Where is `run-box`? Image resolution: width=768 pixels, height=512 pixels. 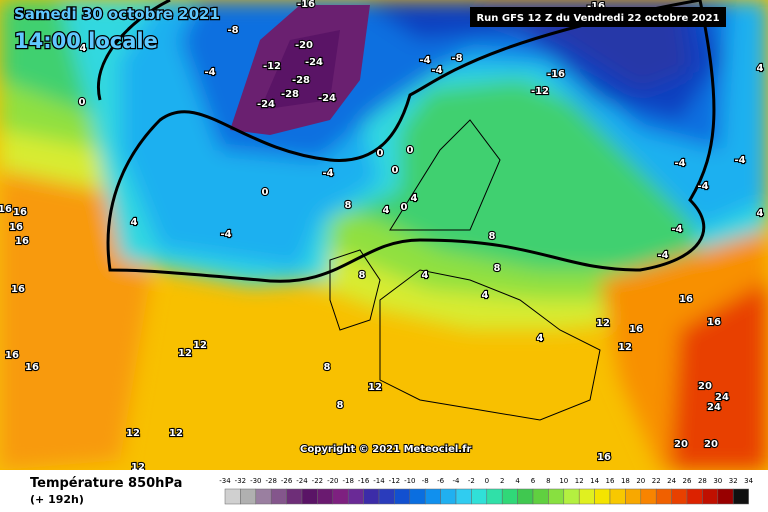
run-box is located at coordinates (598, 17).